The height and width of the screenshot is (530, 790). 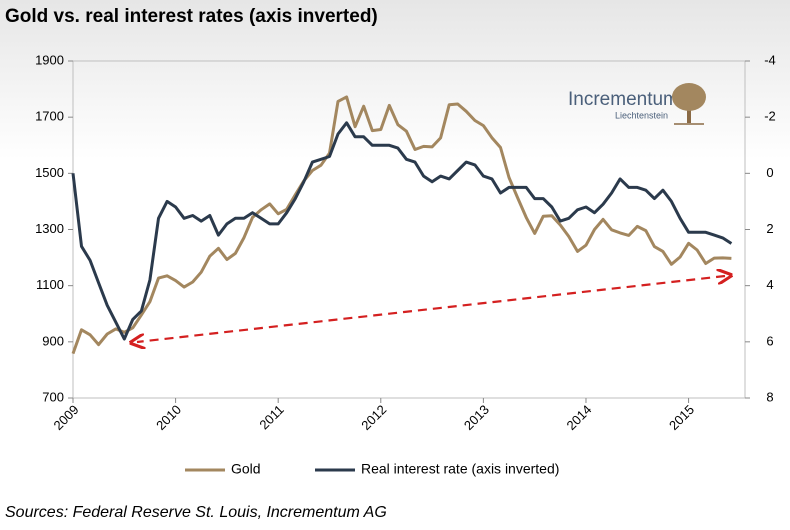 What do you see at coordinates (431, 309) in the screenshot?
I see `trend-arrow` at bounding box center [431, 309].